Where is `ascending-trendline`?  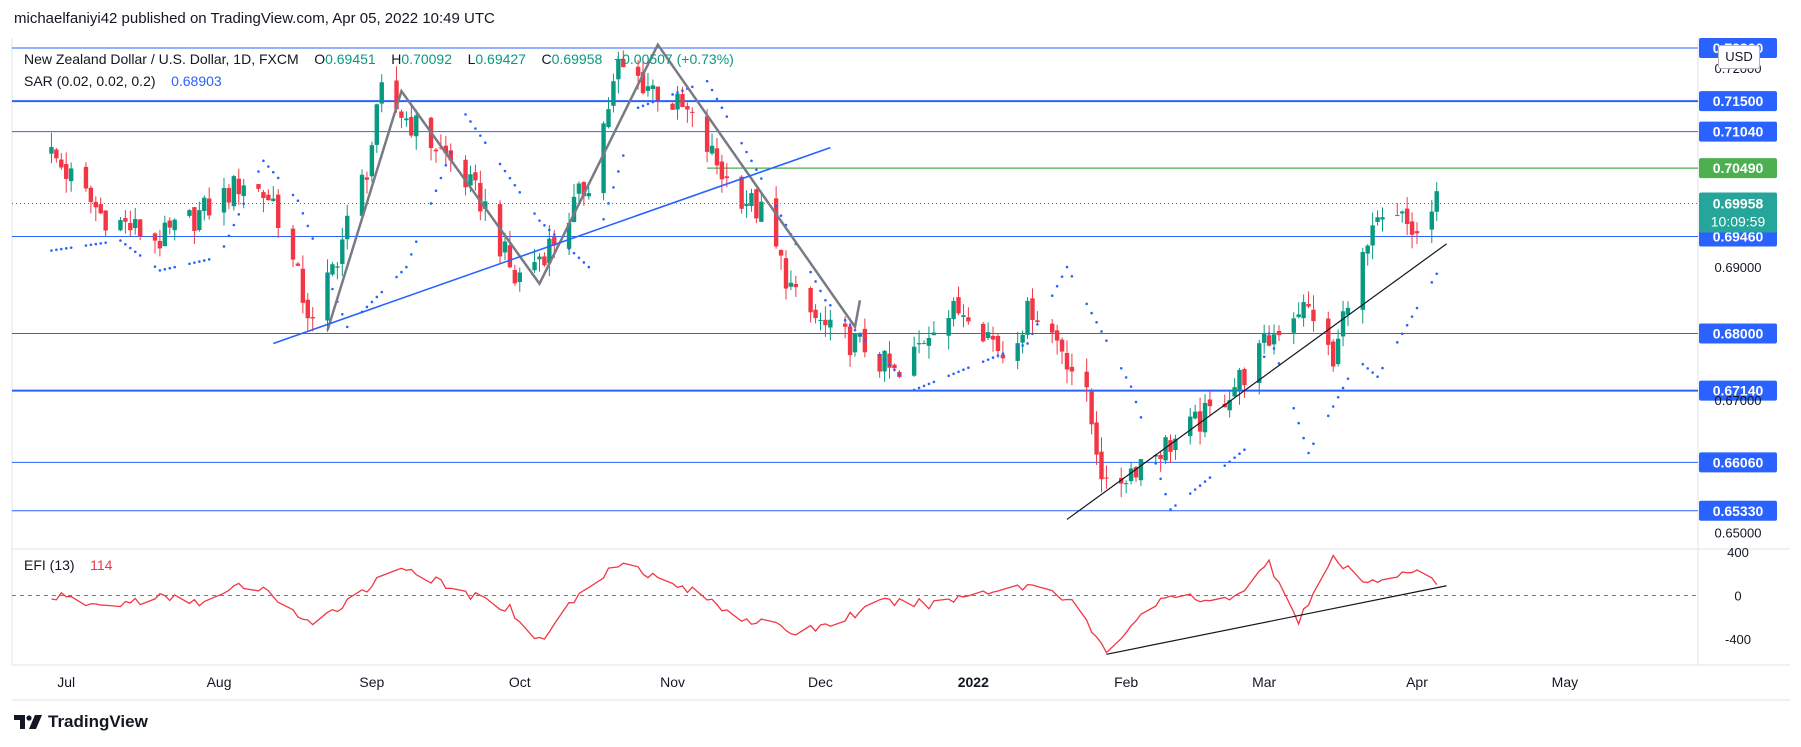
ascending-trendline is located at coordinates (552, 245).